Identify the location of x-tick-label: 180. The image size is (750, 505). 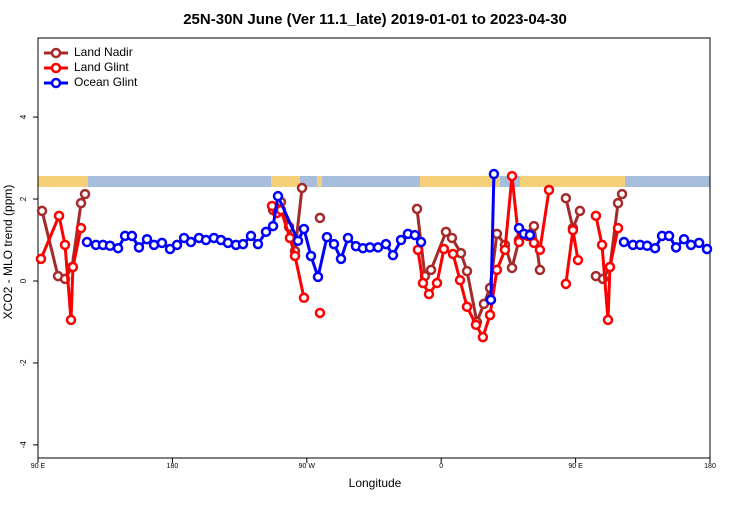
(710, 466).